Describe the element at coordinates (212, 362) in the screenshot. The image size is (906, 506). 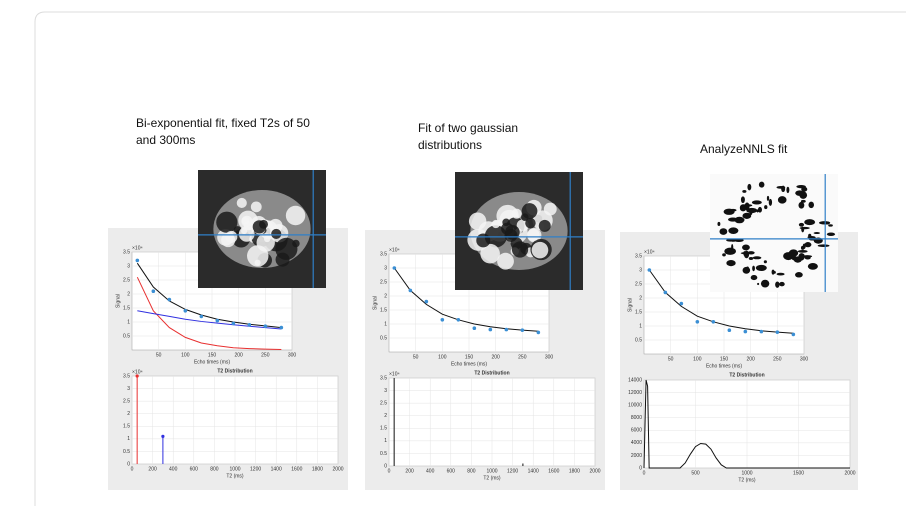
I see `x-axis-label: Echo times (ms)` at that location.